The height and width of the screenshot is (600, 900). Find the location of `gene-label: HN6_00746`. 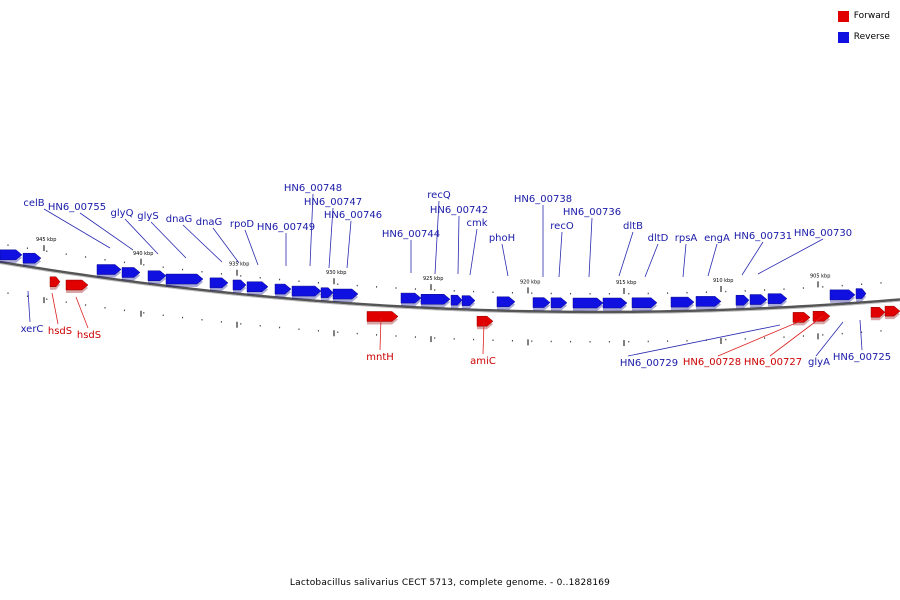

gene-label: HN6_00746 is located at coordinates (353, 215).